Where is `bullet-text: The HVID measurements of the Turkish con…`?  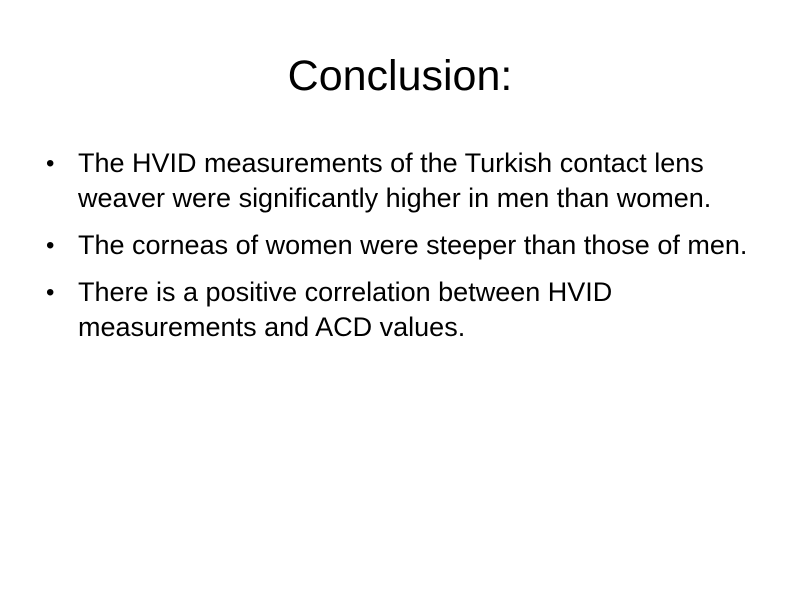
bullet-text: The HVID measurements of the Turkish con… is located at coordinates (395, 180).